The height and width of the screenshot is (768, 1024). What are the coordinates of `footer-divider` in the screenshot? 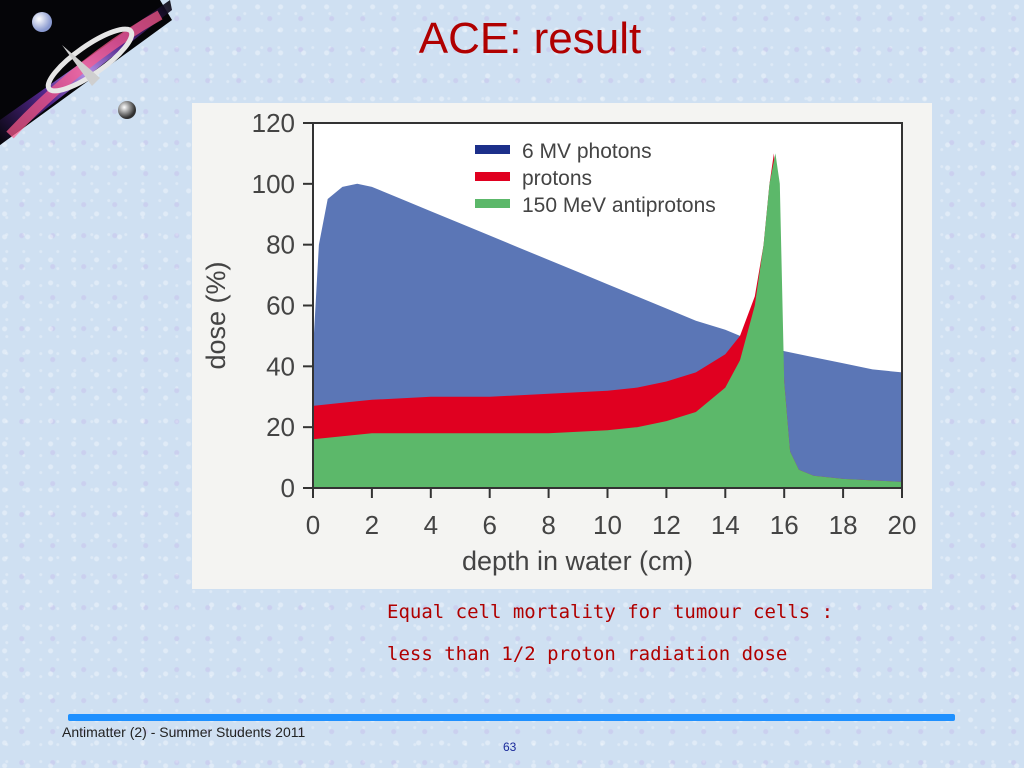 It's located at (511, 717).